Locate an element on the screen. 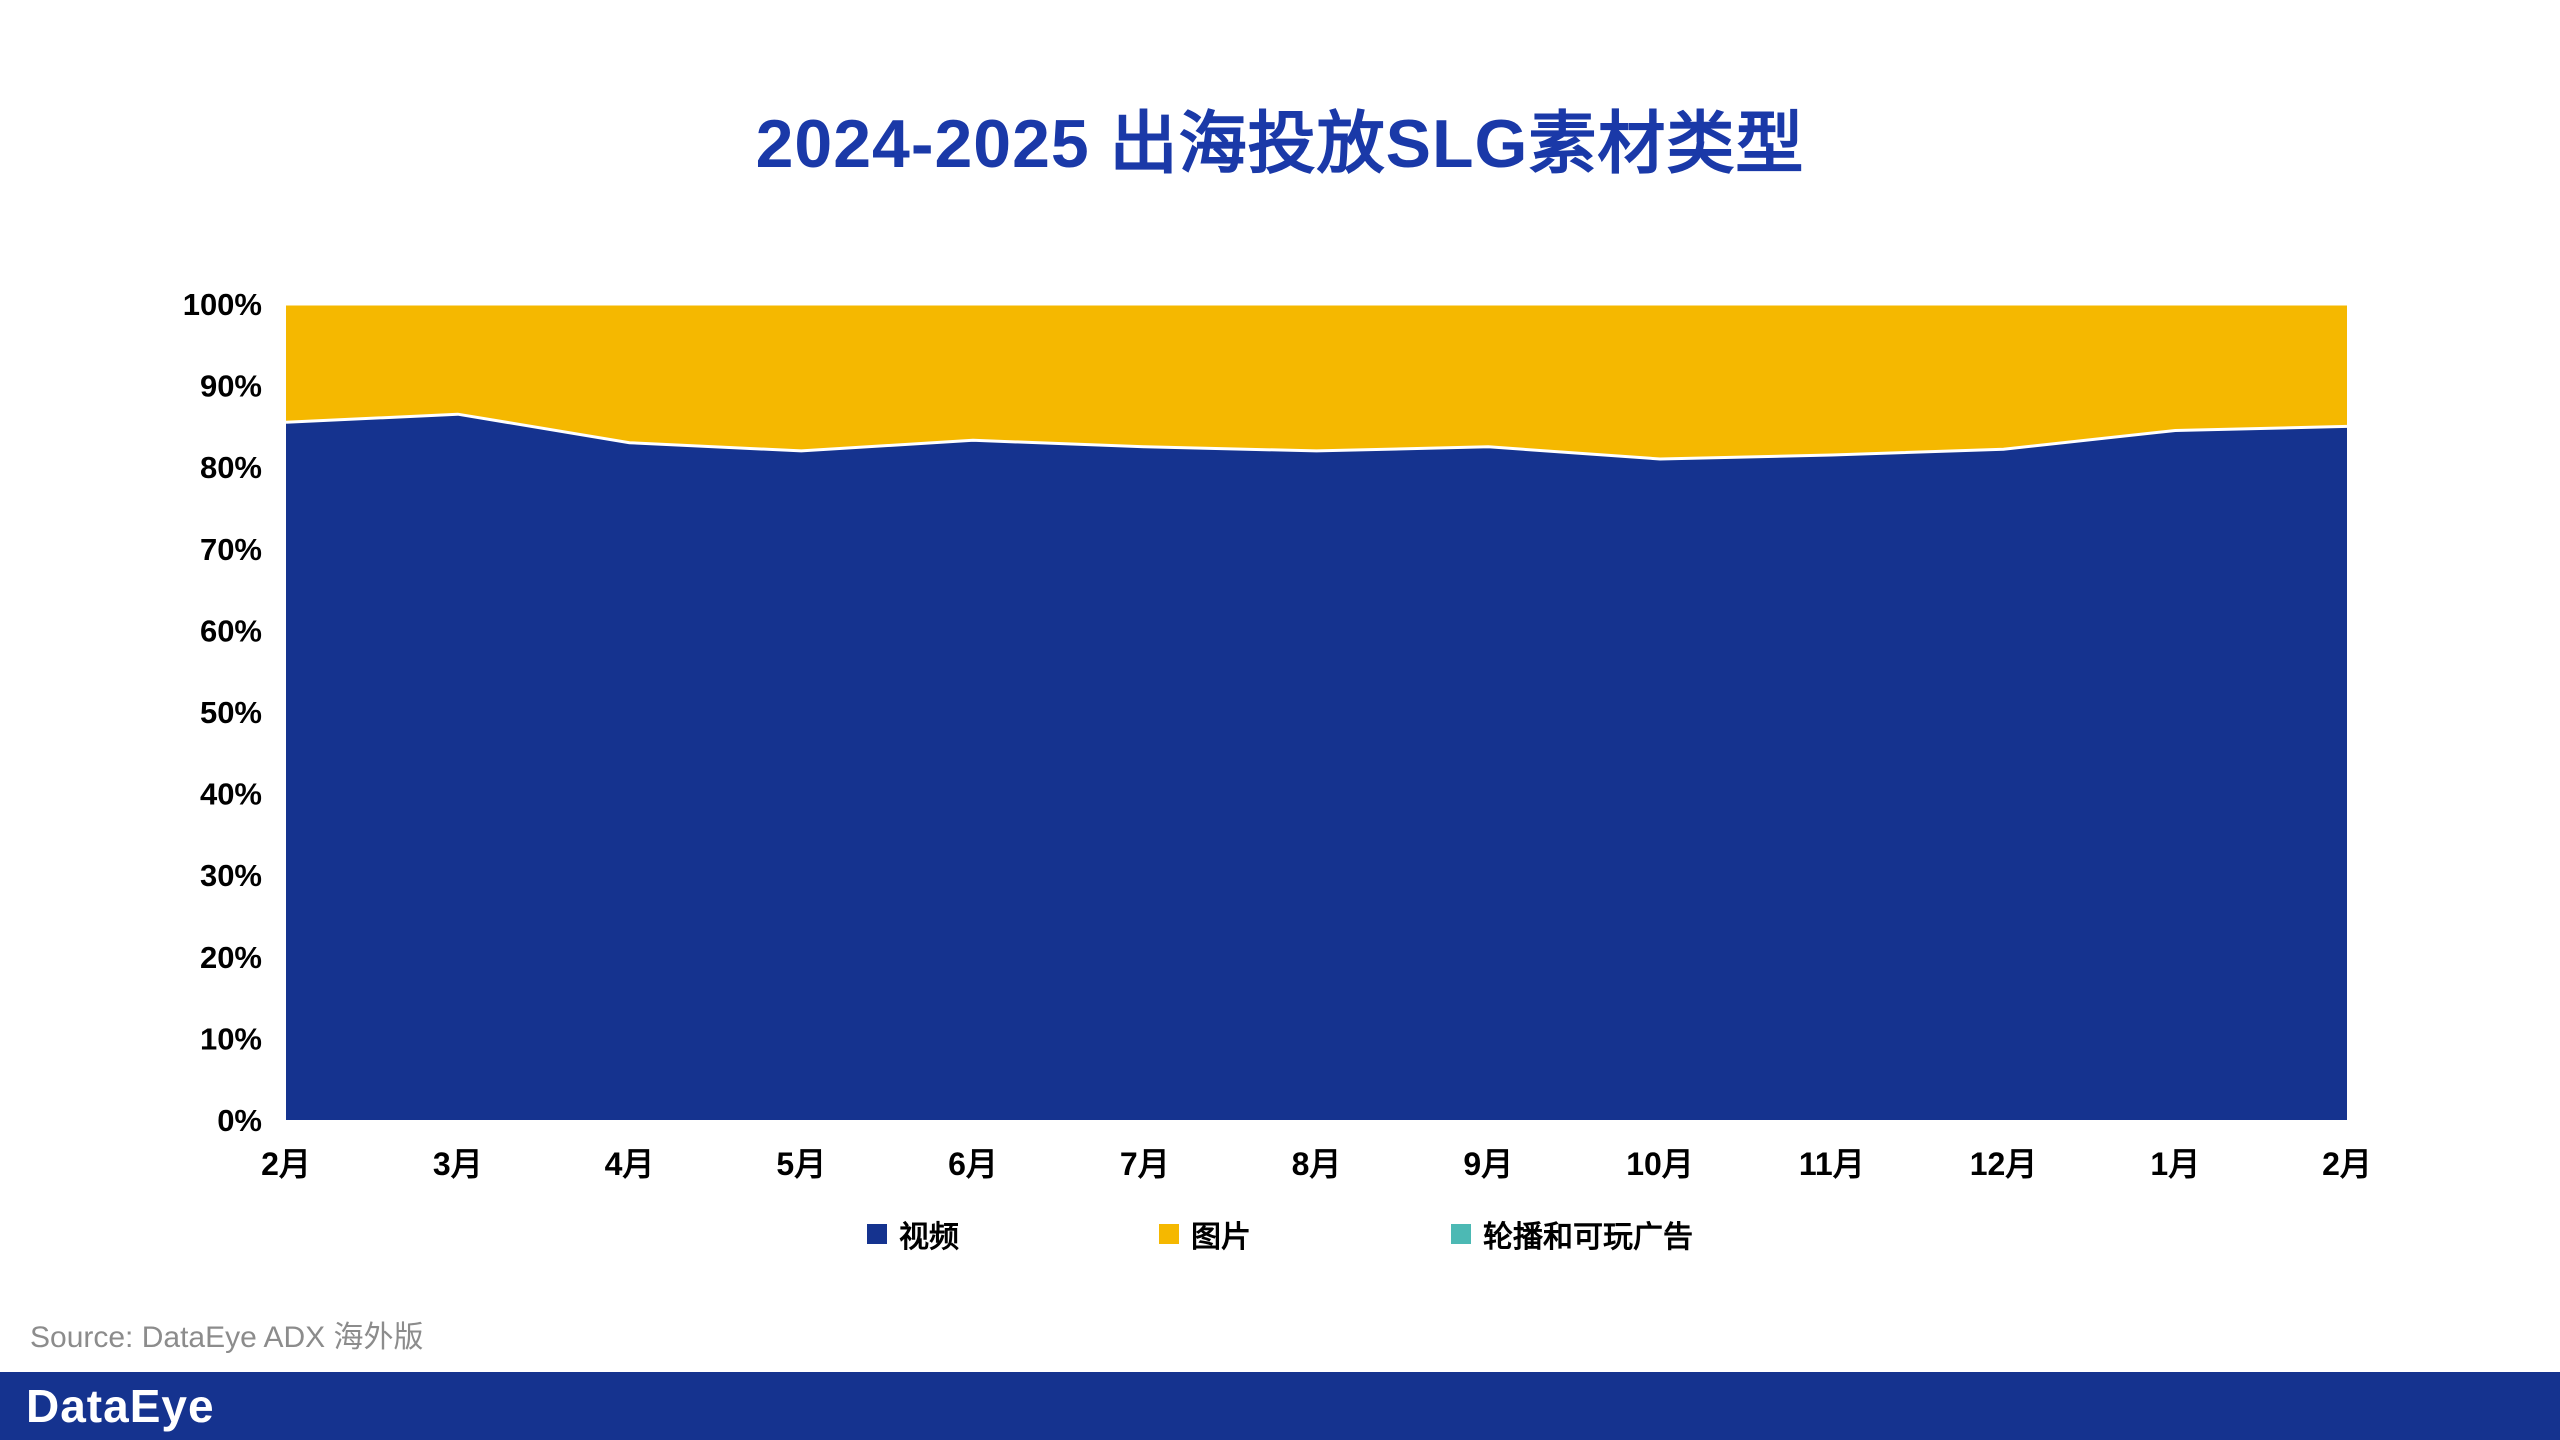 Image resolution: width=2560 pixels, height=1440 pixels. x-tick-label: 10月 is located at coordinates (1660, 1164).